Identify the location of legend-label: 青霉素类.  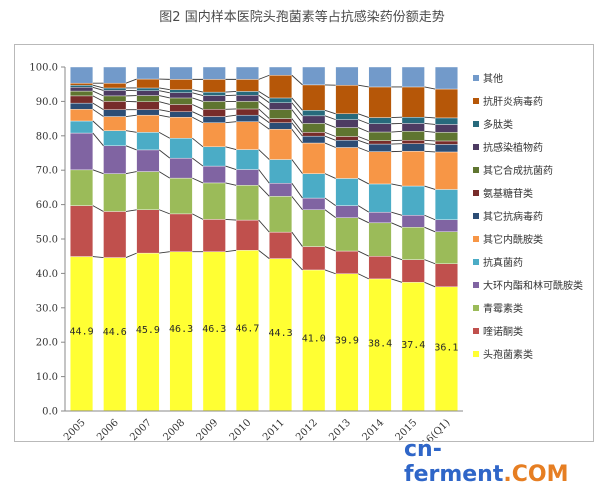
(503, 308).